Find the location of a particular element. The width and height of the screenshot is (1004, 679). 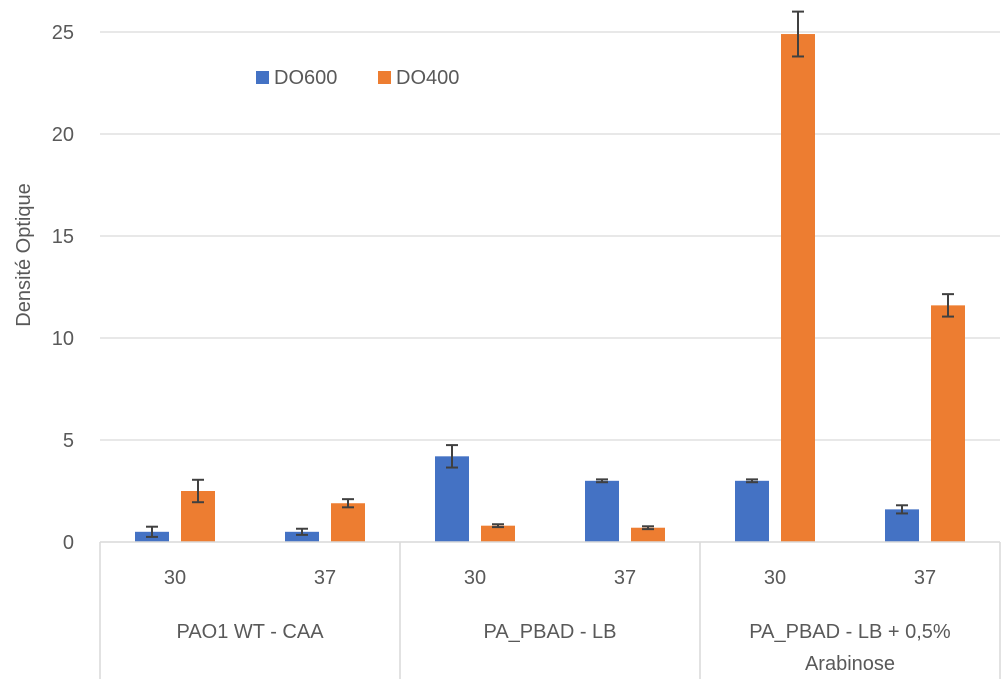

y-tick-label: 20 is located at coordinates (63, 135).